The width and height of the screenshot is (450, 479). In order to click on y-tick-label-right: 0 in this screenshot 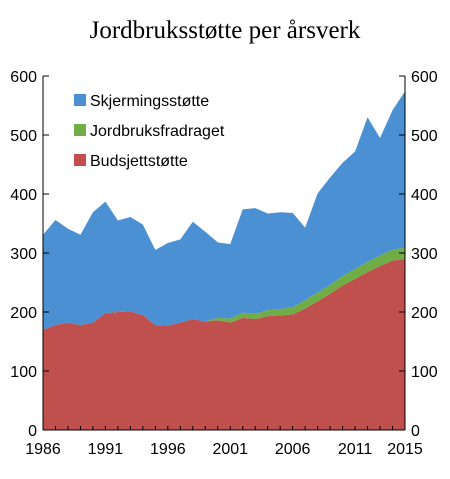, I will do `click(415, 431)`.